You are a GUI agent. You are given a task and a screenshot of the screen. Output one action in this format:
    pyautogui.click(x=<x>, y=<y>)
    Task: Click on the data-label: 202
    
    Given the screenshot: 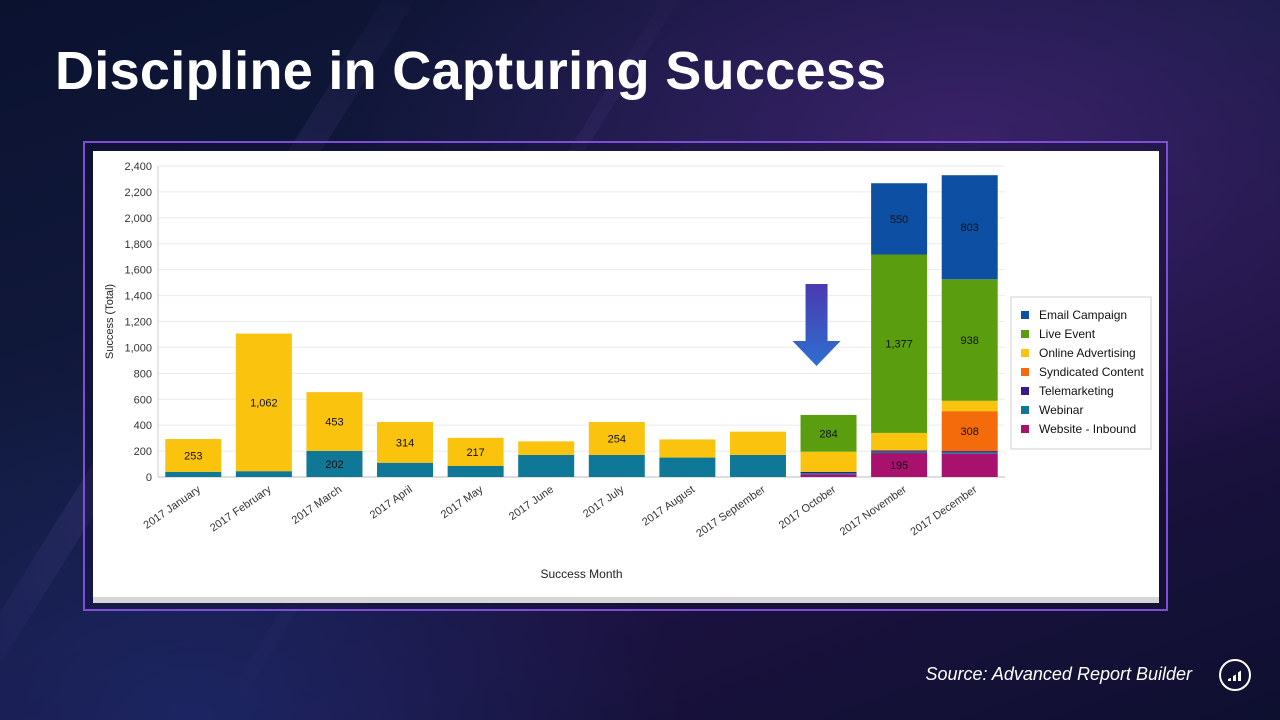 What is the action you would take?
    pyautogui.click(x=334, y=465)
    